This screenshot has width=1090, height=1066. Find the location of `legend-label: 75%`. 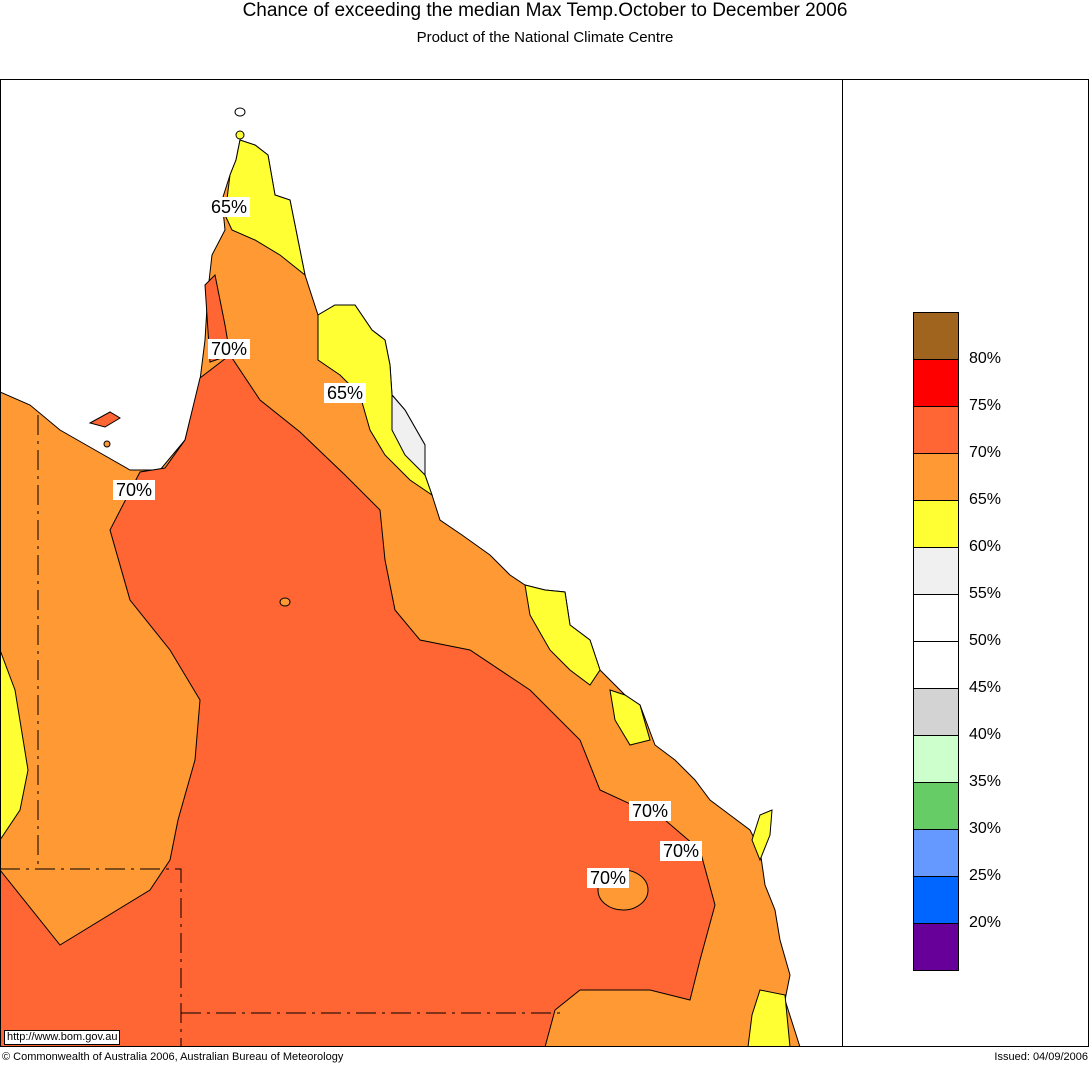

legend-label: 75% is located at coordinates (985, 405).